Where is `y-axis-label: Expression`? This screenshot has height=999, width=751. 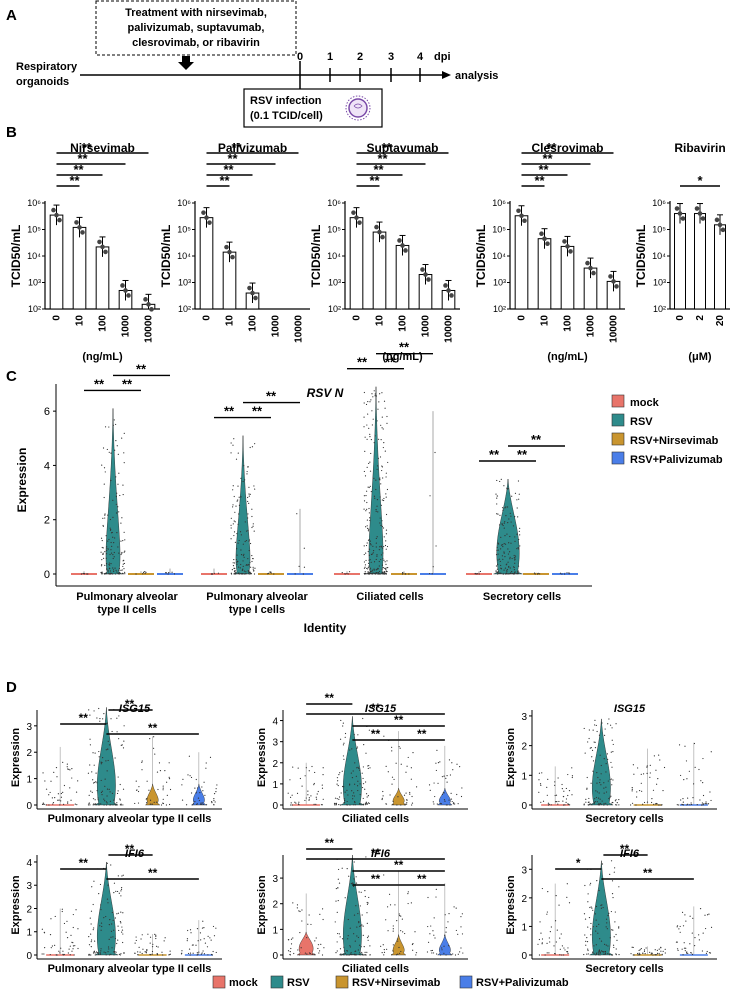
y-axis-label: Expression is located at coordinates (262, 758).